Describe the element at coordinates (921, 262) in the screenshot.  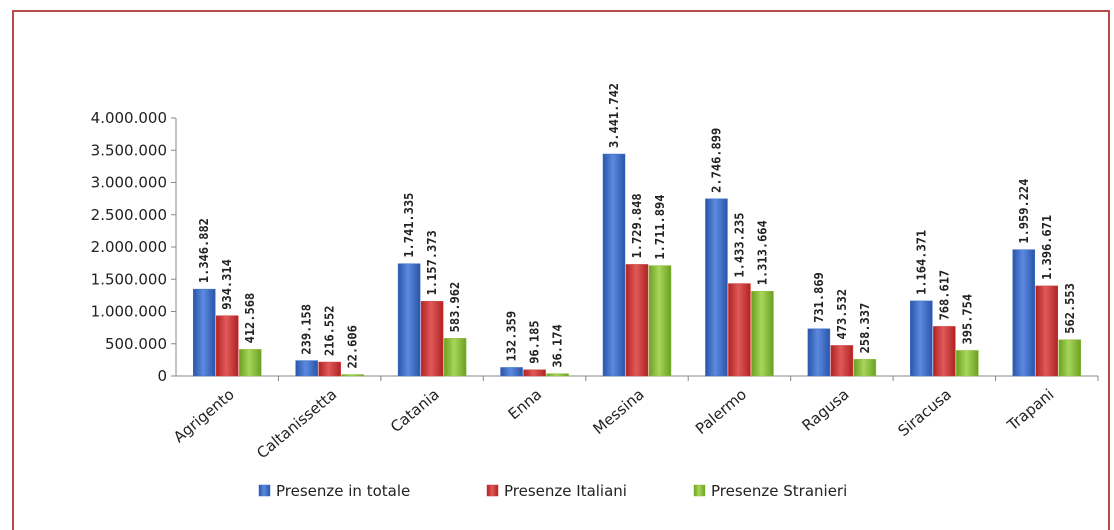
I see `data-label: 1.164.371` at that location.